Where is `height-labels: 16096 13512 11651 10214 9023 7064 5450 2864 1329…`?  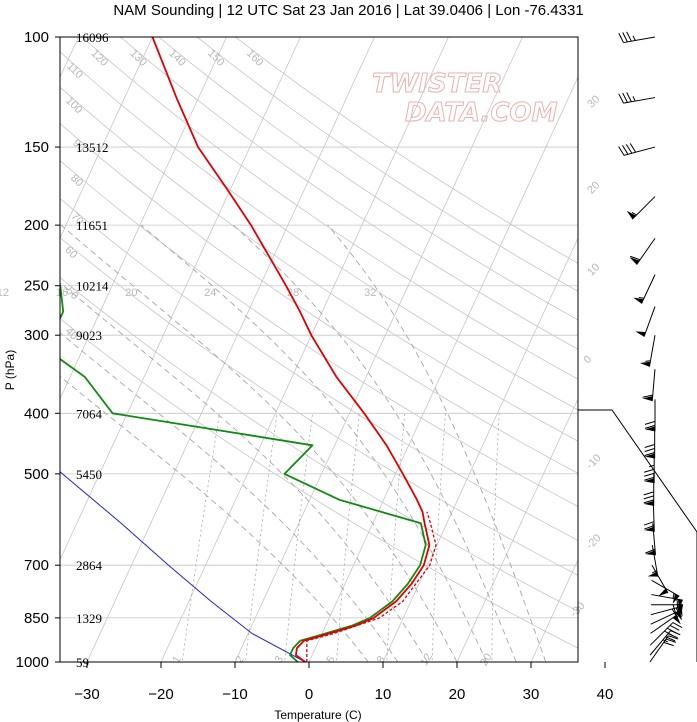 height-labels: 16096 13512 11651 10214 9023 7064 5450 2864 1329… is located at coordinates (92, 350).